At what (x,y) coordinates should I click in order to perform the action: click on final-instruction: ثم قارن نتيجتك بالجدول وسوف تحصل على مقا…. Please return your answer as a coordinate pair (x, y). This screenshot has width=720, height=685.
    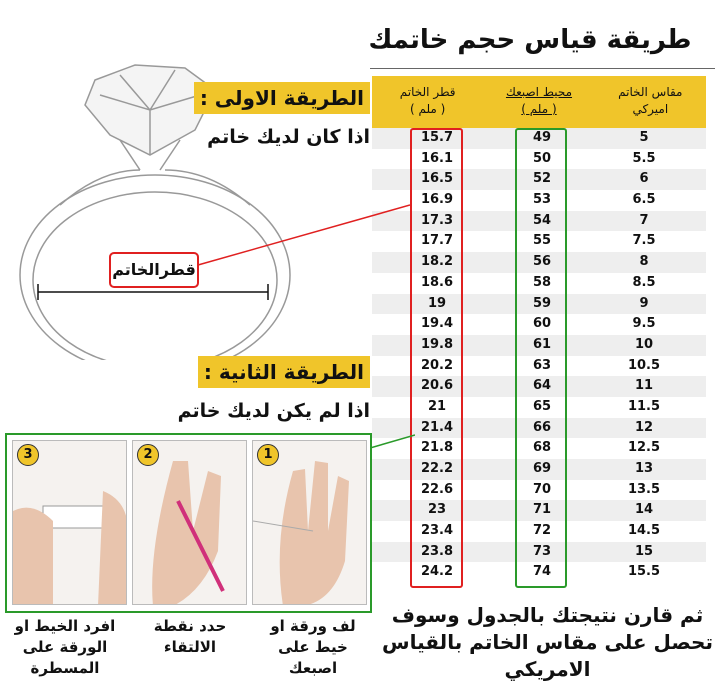
    Looking at the image, I should click on (547, 642).